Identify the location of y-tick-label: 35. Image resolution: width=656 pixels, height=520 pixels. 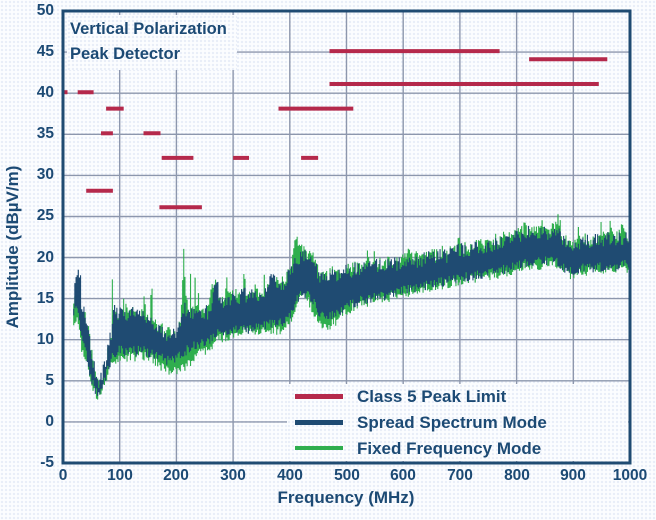
(45, 133).